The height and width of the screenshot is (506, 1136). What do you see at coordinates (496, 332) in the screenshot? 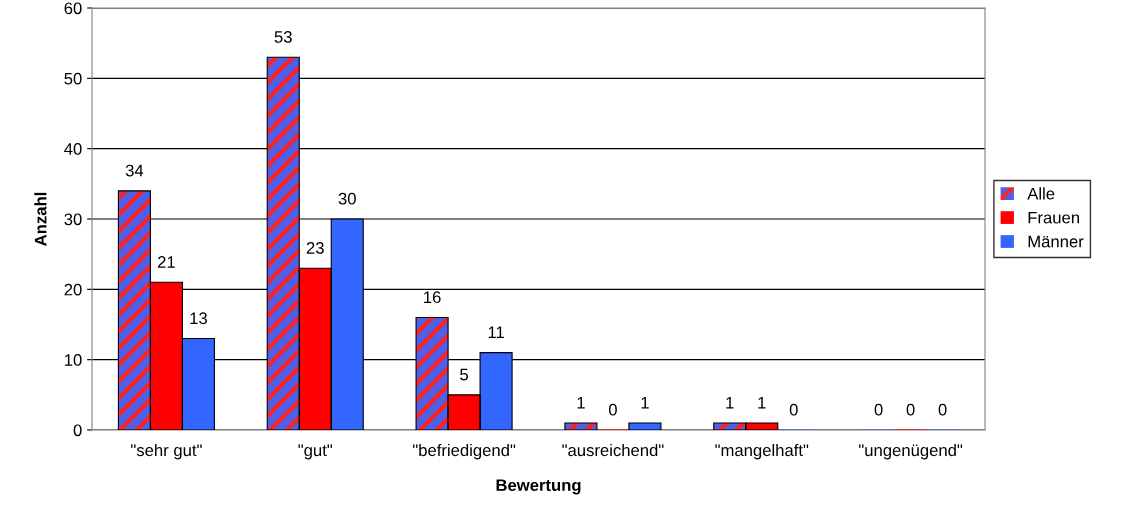
I see `data-label: 11` at bounding box center [496, 332].